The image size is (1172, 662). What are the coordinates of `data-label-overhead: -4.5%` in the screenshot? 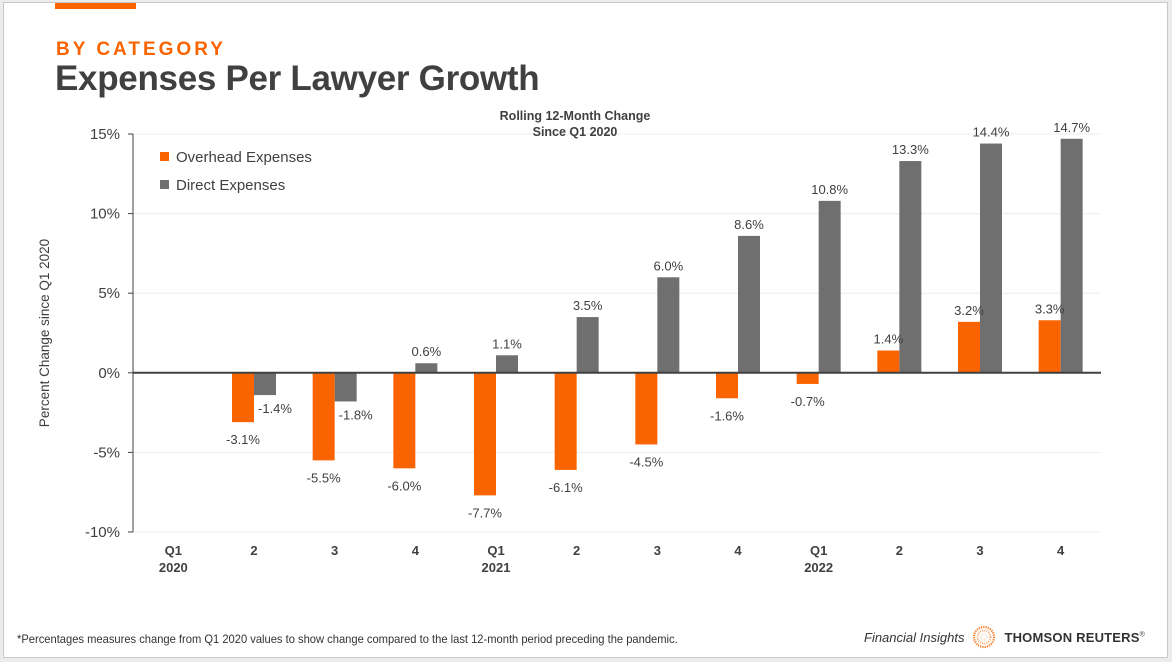 It's located at (646, 461).